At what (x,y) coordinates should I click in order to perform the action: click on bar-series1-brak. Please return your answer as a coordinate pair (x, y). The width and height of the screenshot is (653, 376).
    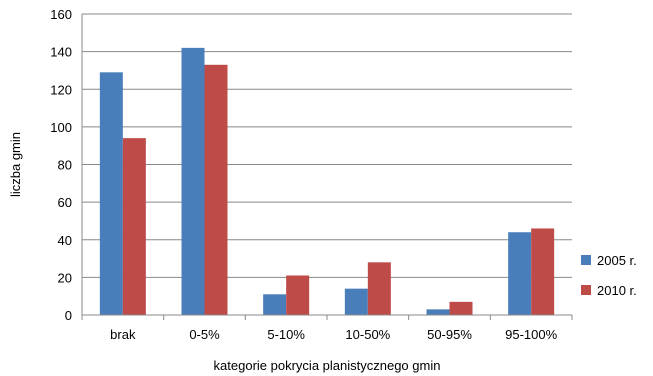
    Looking at the image, I should click on (111, 193).